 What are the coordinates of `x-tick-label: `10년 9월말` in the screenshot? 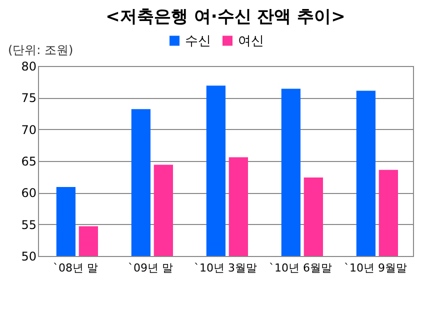 It's located at (375, 268).